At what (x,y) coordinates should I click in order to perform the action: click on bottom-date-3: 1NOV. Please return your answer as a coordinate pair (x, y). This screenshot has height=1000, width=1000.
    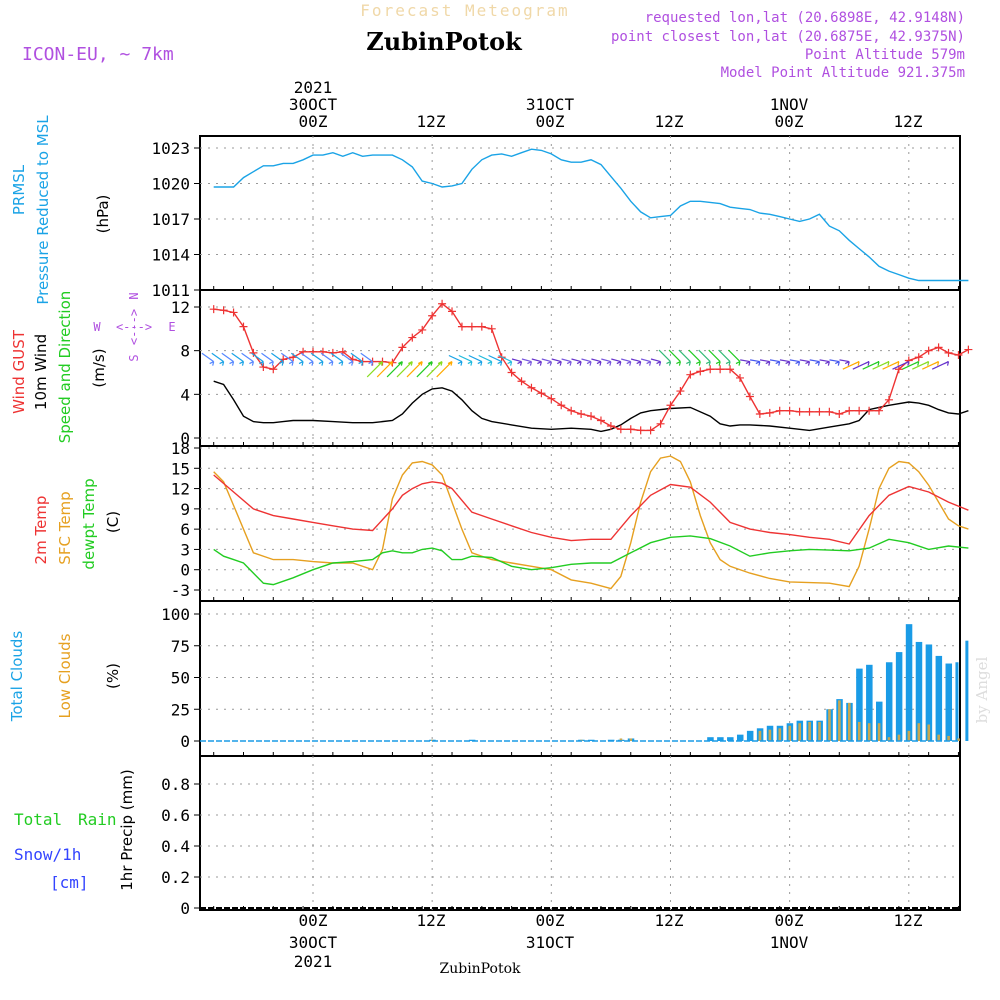
    Looking at the image, I should click on (789, 942).